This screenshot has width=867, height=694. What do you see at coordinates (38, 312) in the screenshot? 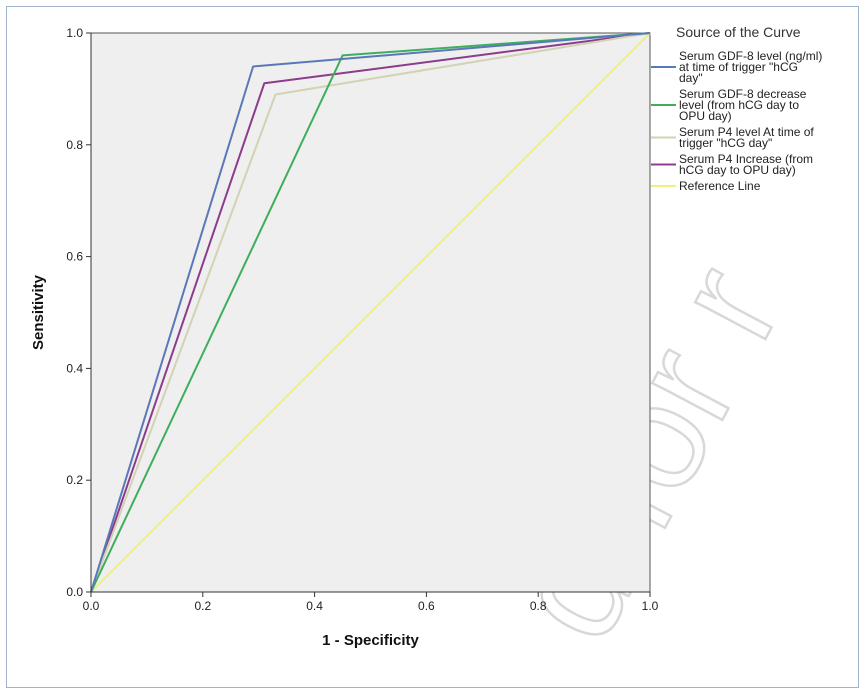
I see `y-axis-title: Sensitivity` at bounding box center [38, 312].